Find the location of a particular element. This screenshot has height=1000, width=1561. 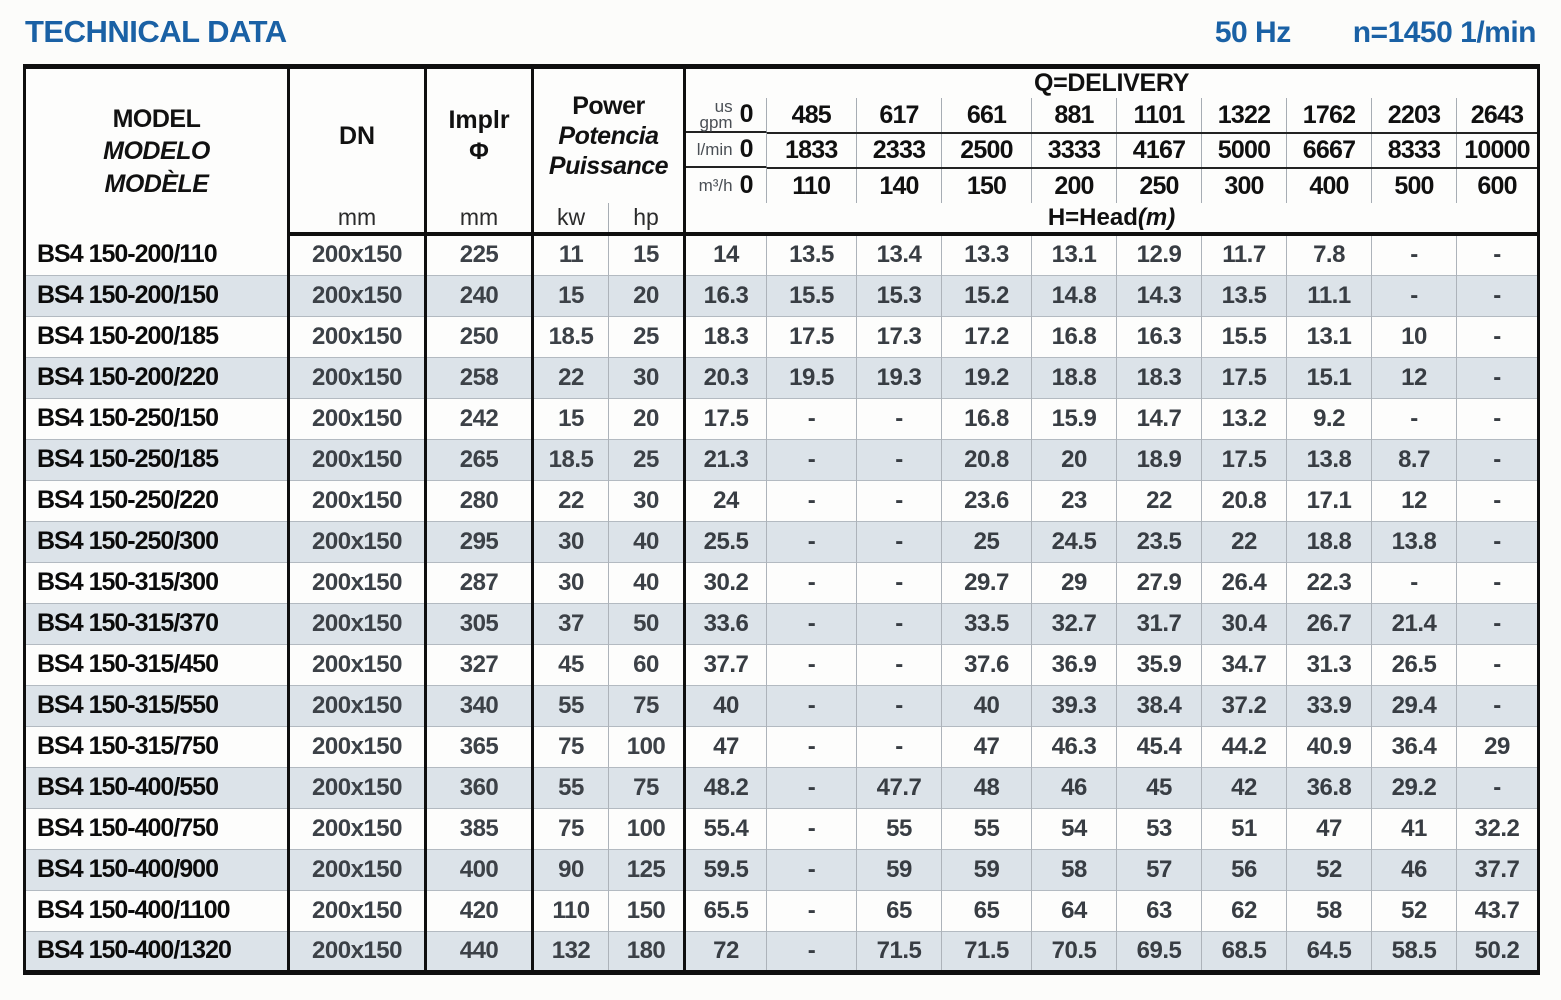

head-value-cell: 15.1 is located at coordinates (1329, 377).